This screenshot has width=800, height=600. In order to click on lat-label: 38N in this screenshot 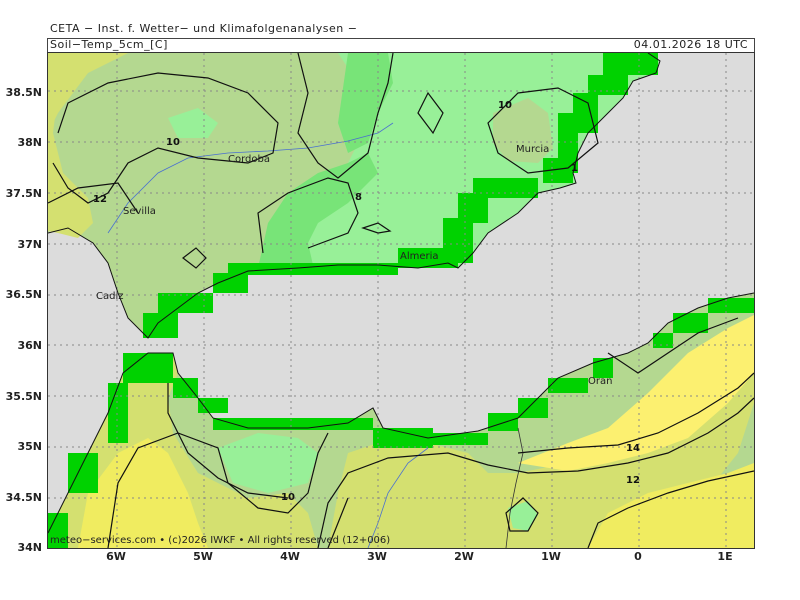, I will do `click(29, 142)`.